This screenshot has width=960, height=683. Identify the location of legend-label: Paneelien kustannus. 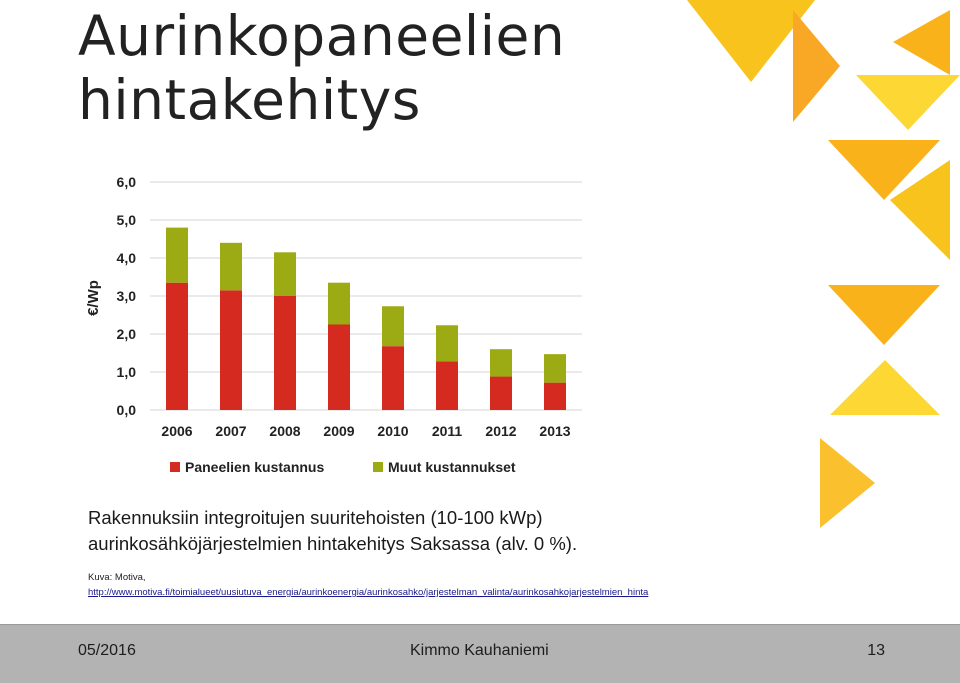
(254, 467).